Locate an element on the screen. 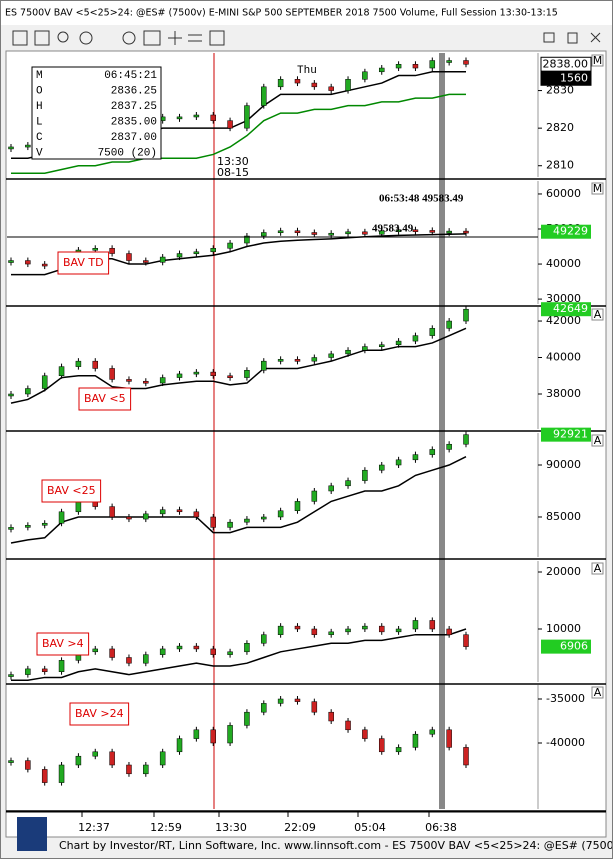  ohlc-box is located at coordinates (96, 113).